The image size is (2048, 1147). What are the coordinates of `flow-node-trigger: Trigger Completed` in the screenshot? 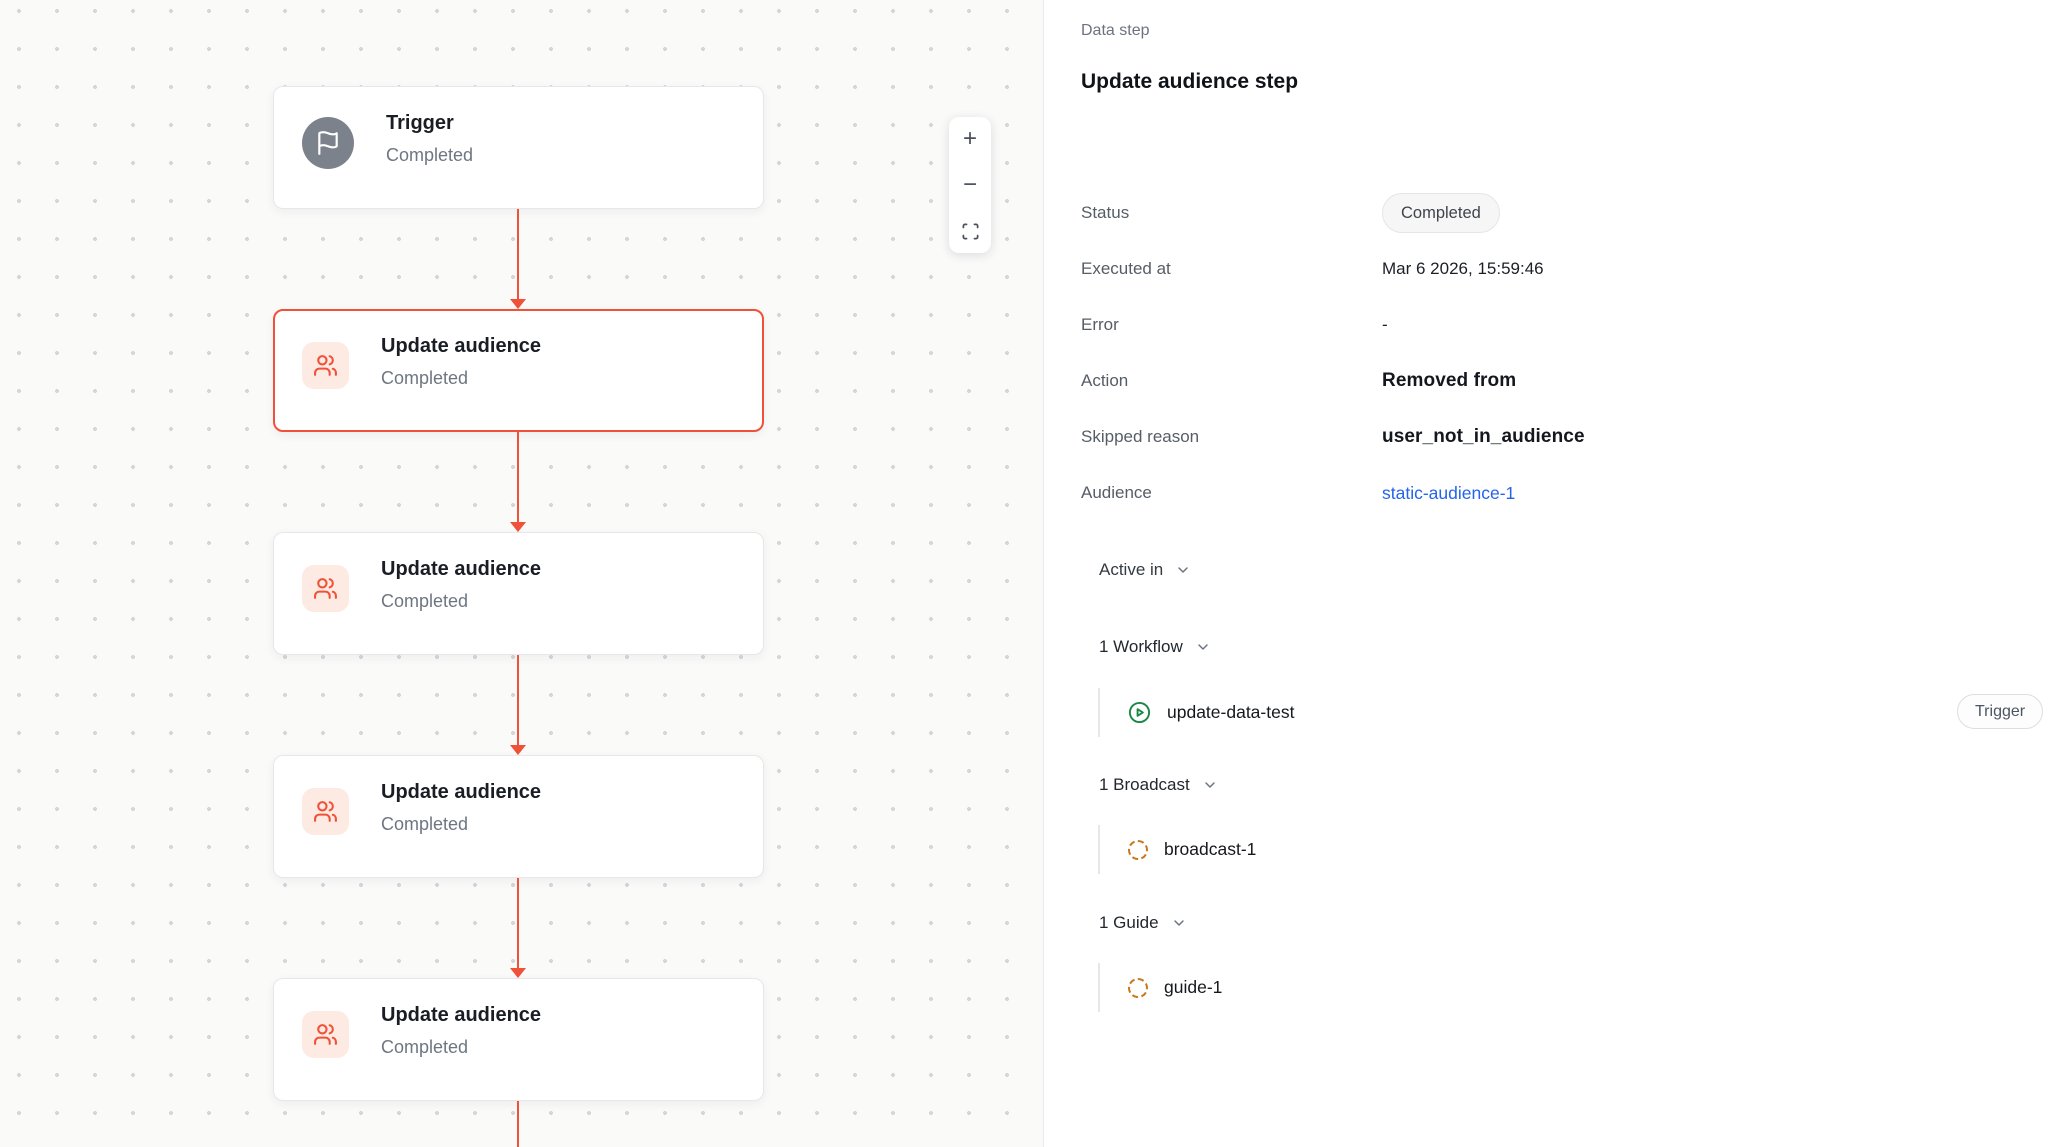 It's located at (518, 147).